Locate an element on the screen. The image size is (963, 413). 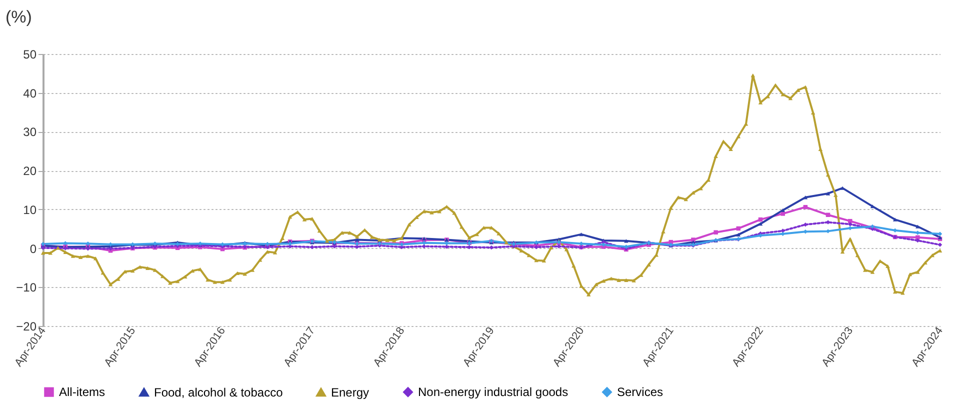
legend-label: Non-energy industrial goods is located at coordinates (493, 392).